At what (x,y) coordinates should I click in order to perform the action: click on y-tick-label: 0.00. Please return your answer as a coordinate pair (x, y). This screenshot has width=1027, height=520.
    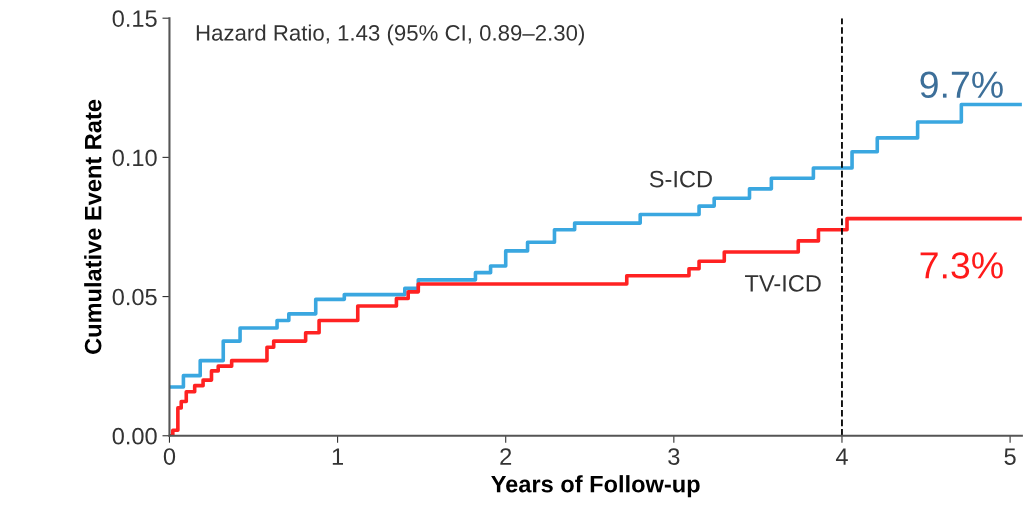
    Looking at the image, I should click on (134, 436).